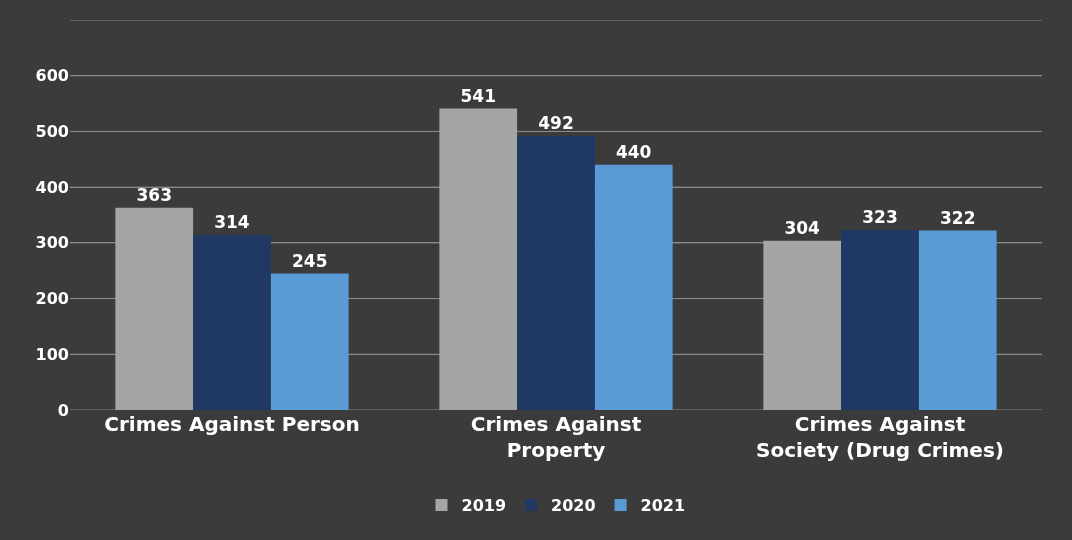  What do you see at coordinates (633, 151) in the screenshot?
I see `data-label: 440` at bounding box center [633, 151].